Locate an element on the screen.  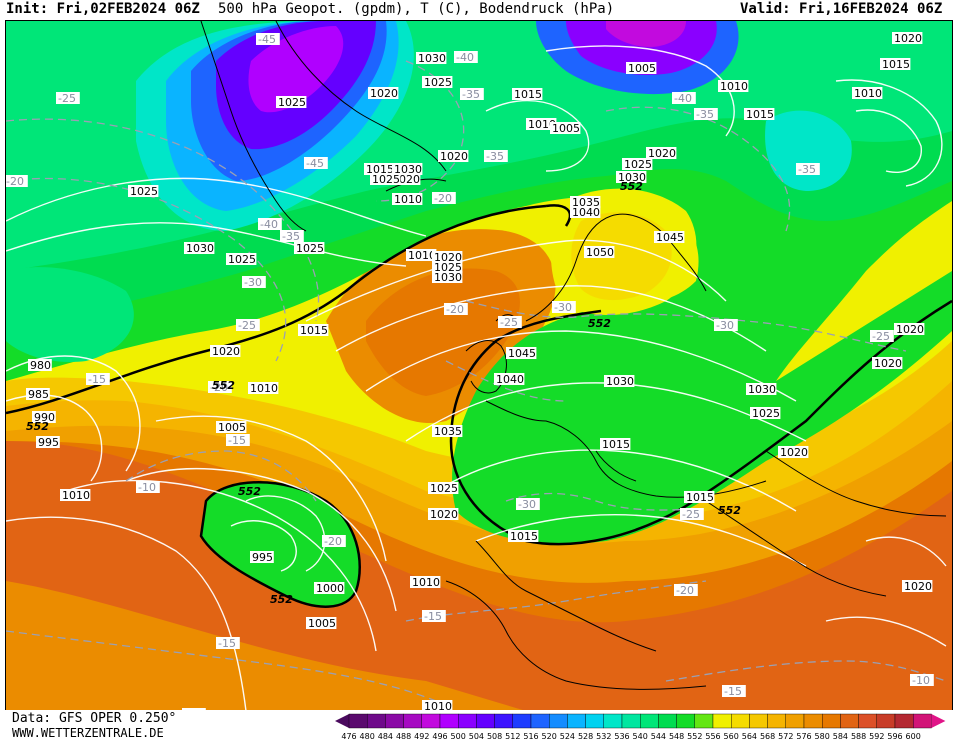
pressure-label-text: 1005 is located at coordinates (566, 128).